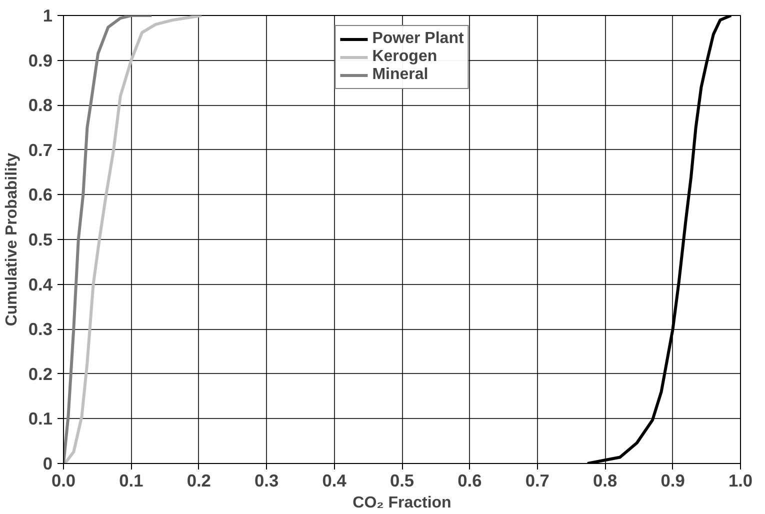 The height and width of the screenshot is (514, 765). What do you see at coordinates (537, 480) in the screenshot?
I see `x-tick-label: 0.7` at bounding box center [537, 480].